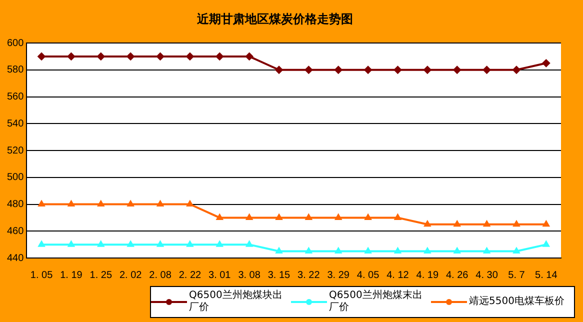  What do you see at coordinates (220, 275) in the screenshot?
I see `x-tick-label: 3. 01` at bounding box center [220, 275].